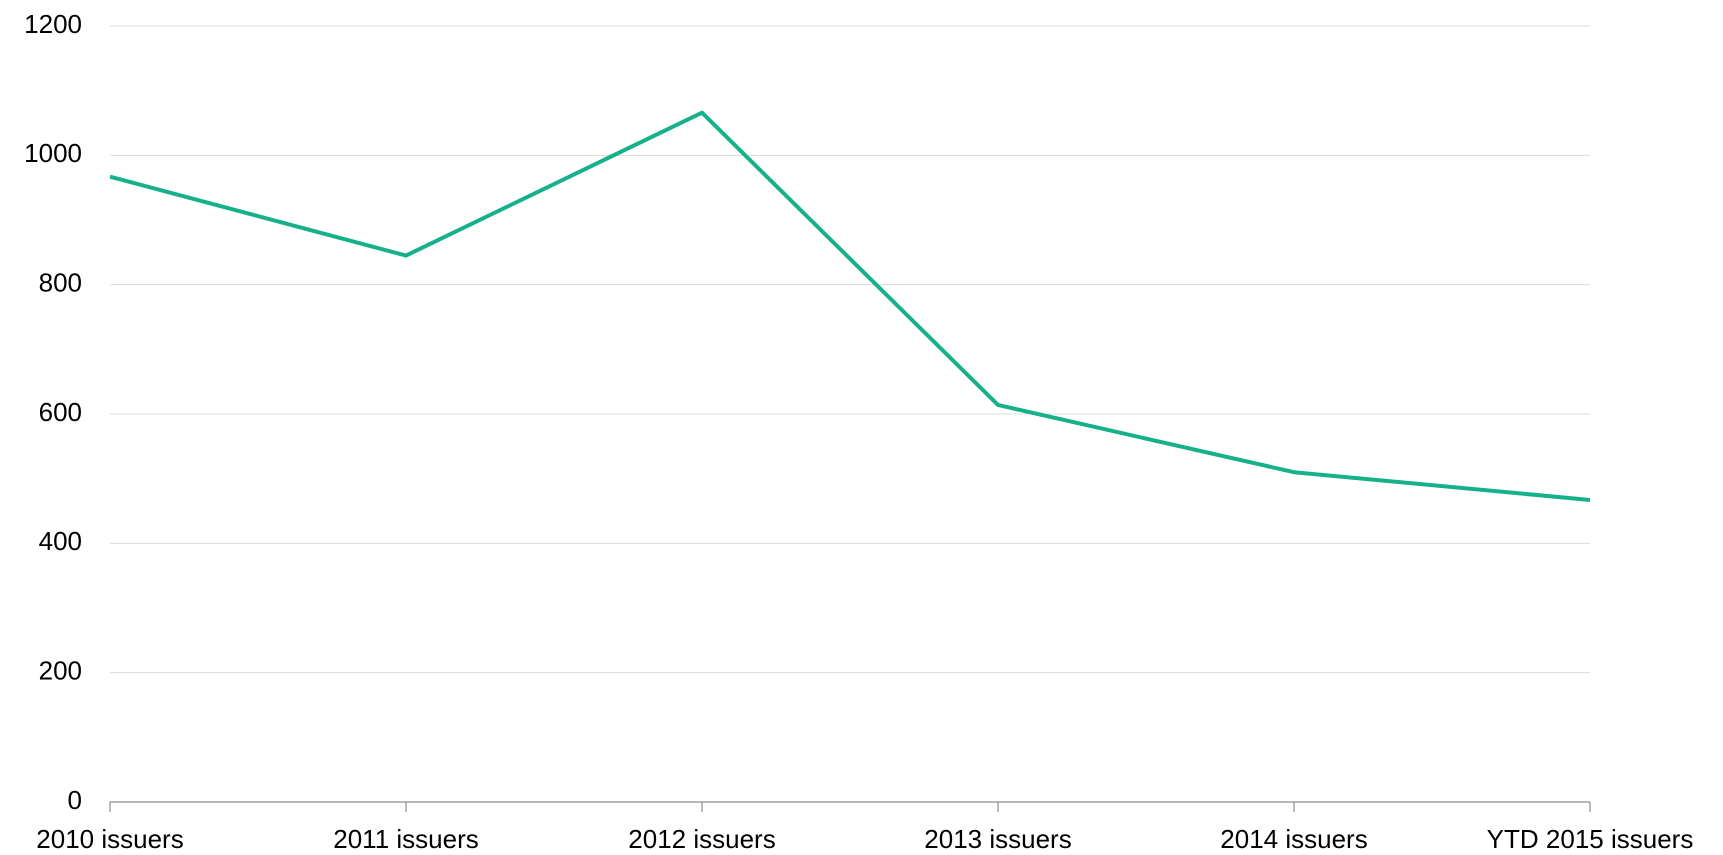 The width and height of the screenshot is (1723, 855). Describe the element at coordinates (406, 839) in the screenshot. I see `x-tick-label: 2011 issuers` at that location.